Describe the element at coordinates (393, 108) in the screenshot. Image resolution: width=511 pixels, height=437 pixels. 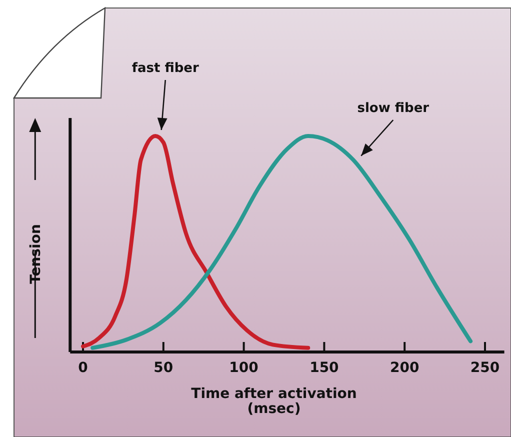
I see `text: slow fiber` at that location.